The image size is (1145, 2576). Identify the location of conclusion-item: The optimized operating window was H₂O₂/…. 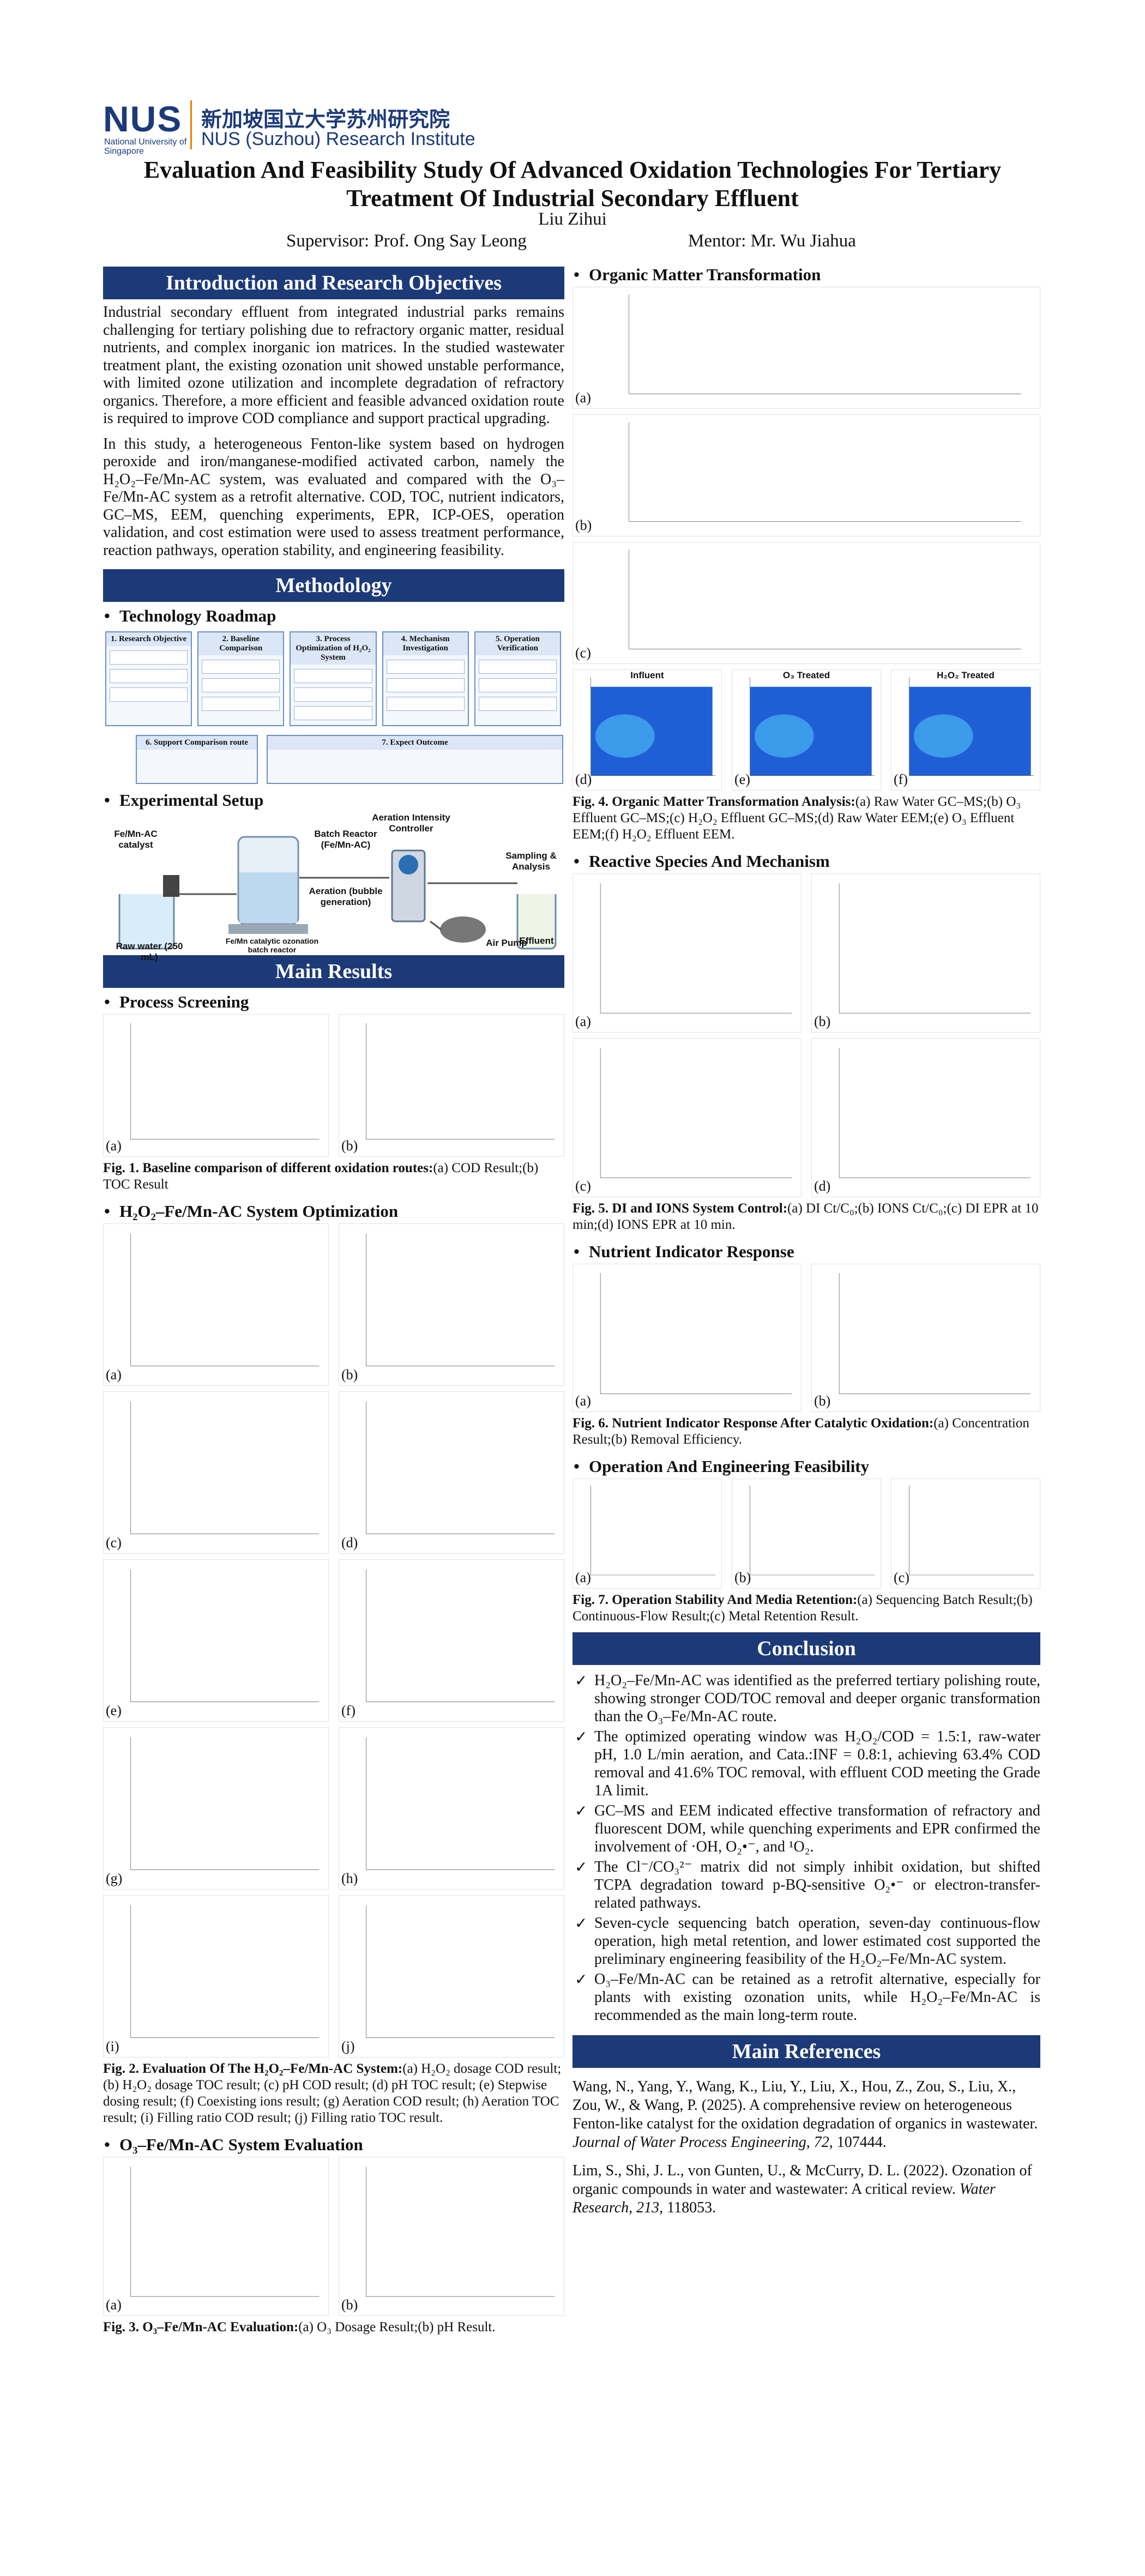
(807, 1764).